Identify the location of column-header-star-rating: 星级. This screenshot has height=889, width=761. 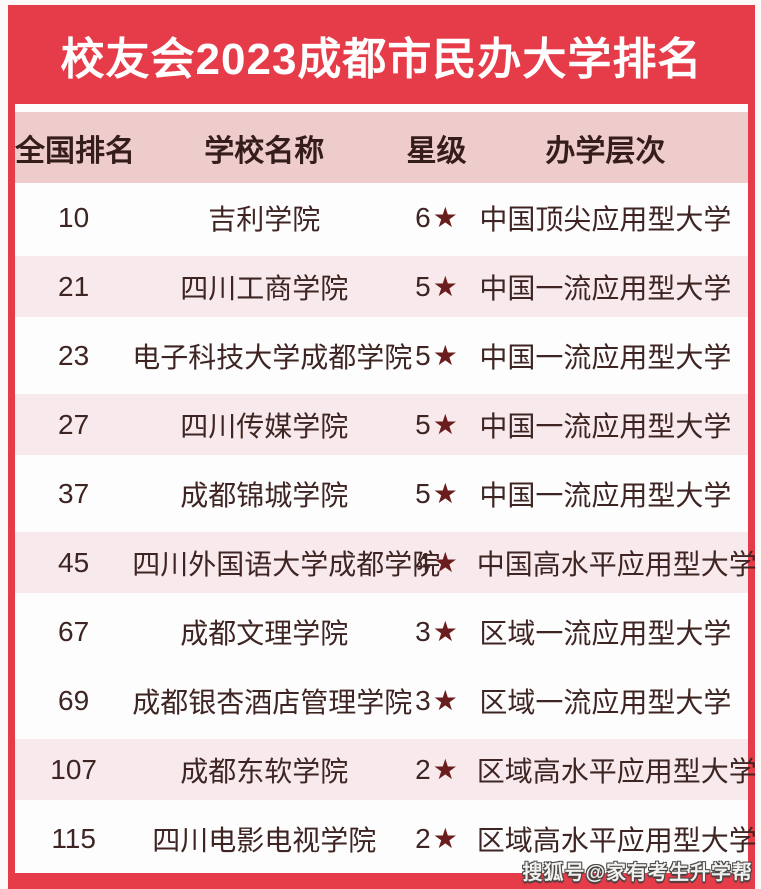
(436, 151).